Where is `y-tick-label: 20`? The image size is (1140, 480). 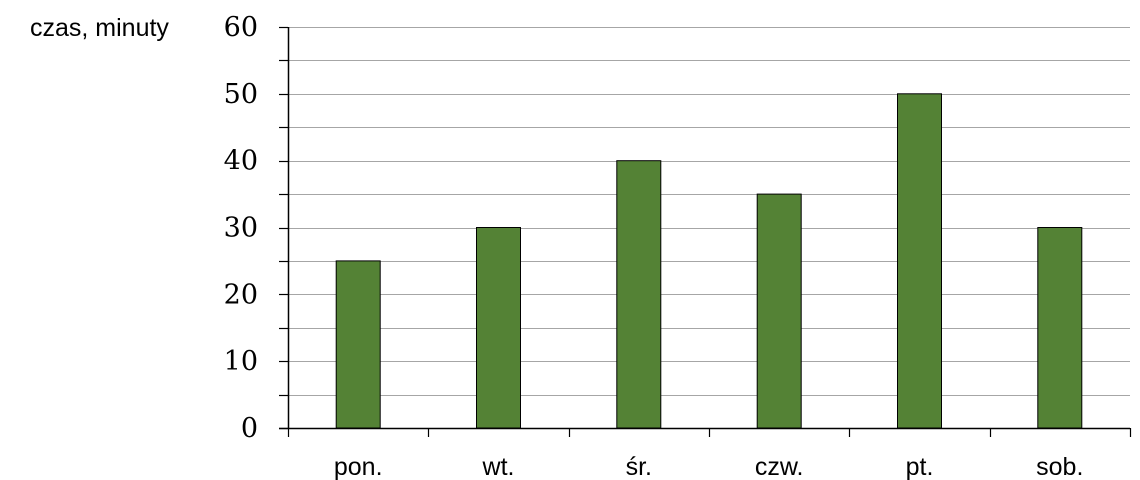 y-tick-label: 20 is located at coordinates (241, 294).